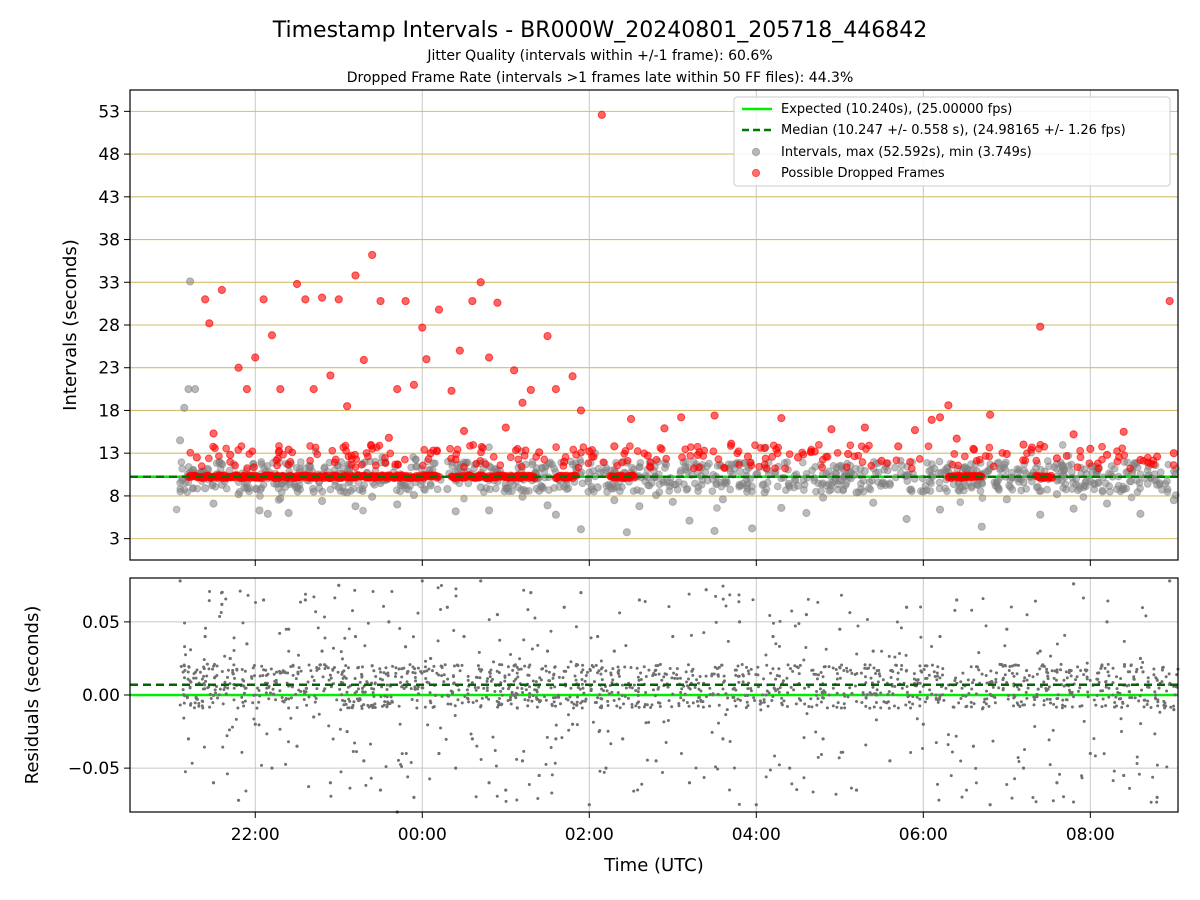 Image resolution: width=1200 pixels, height=900 pixels. Describe the element at coordinates (756, 173) in the screenshot. I see `legend-dropped-marker` at that location.